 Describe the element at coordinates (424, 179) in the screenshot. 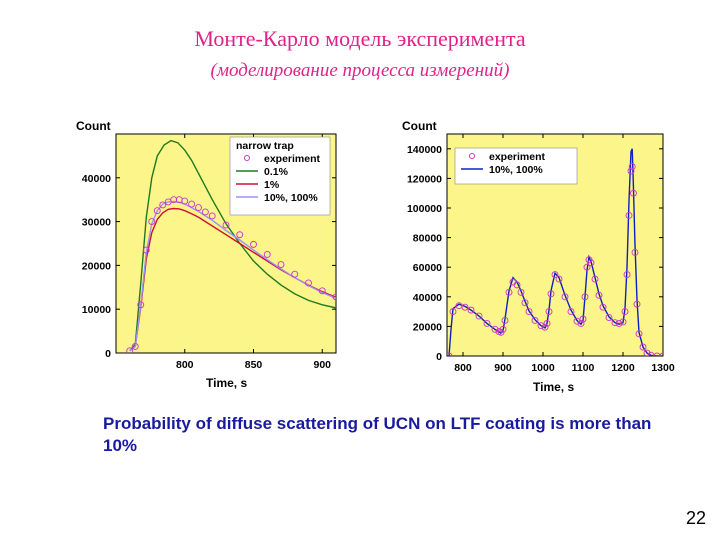

I see `y-tick-label: 120000` at that location.